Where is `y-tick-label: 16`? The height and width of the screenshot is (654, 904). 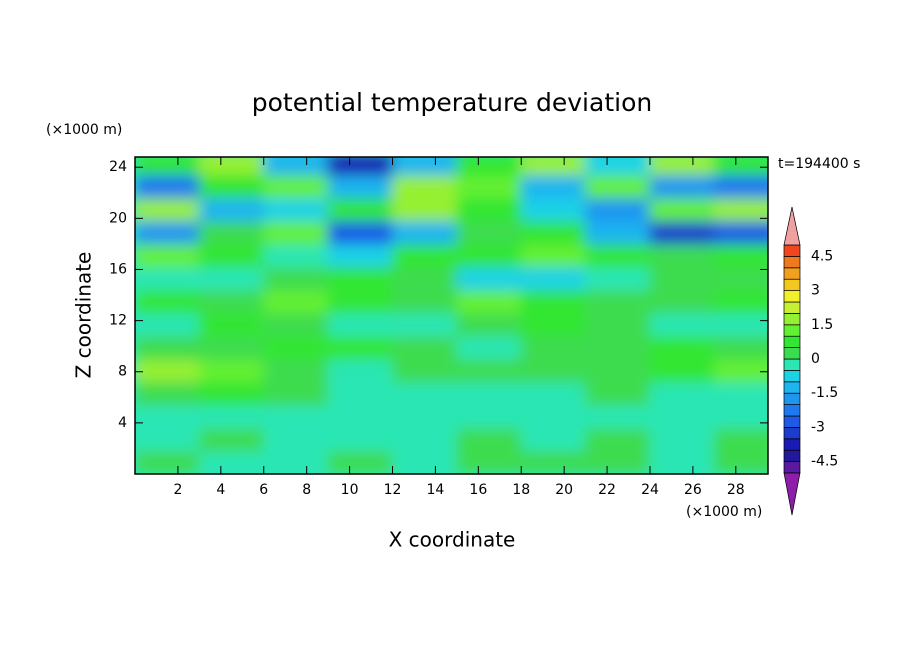
y-tick-label: 16 is located at coordinates (118, 269).